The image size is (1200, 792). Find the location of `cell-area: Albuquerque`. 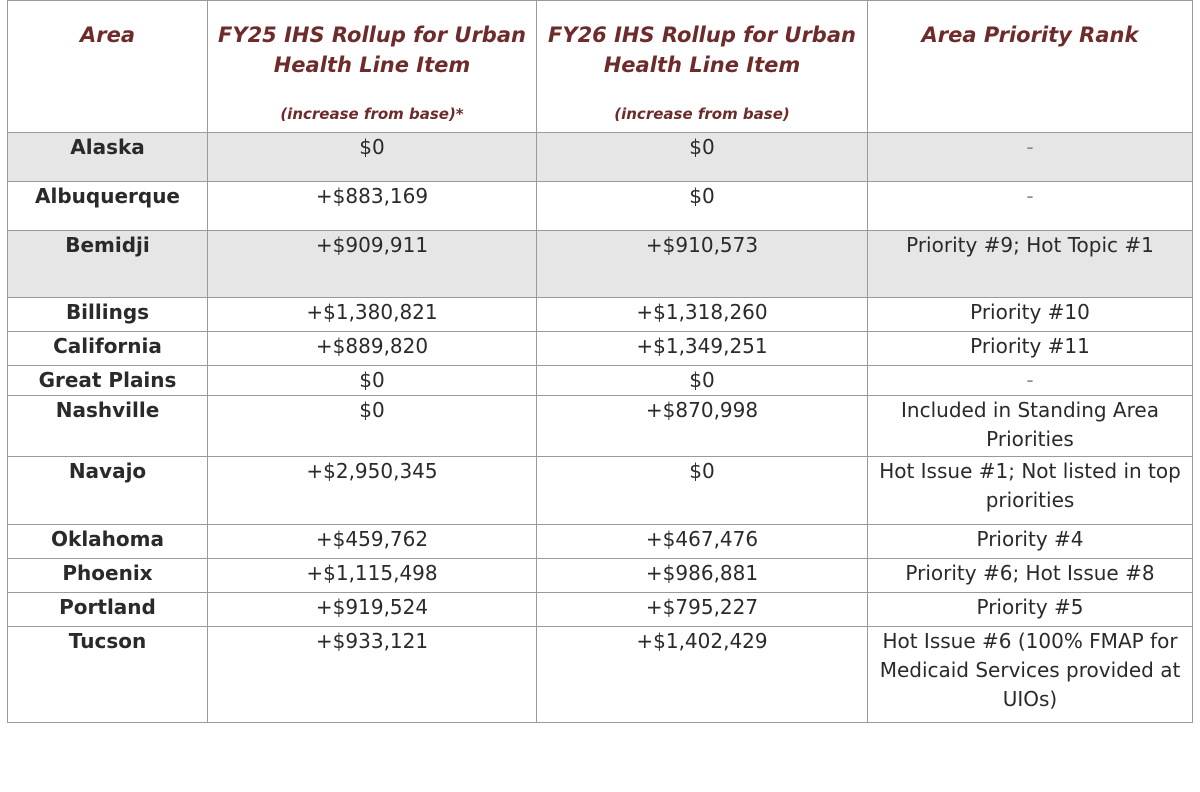

cell-area: Albuquerque is located at coordinates (107, 206).